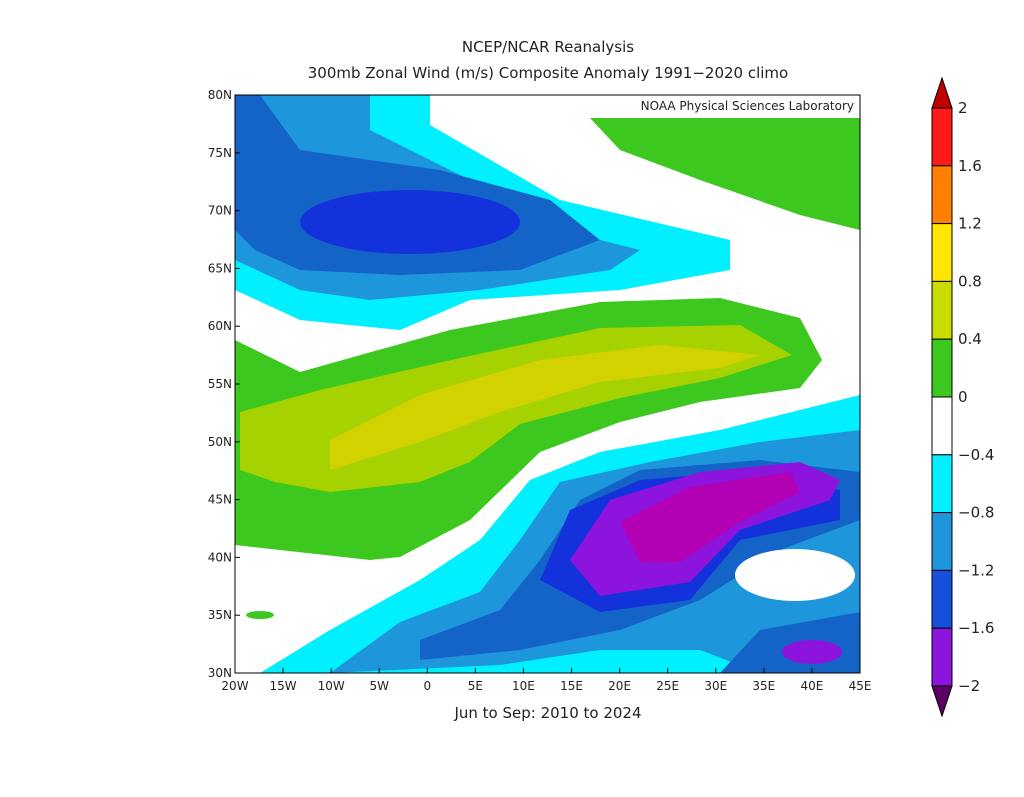 Image resolution: width=1024 pixels, height=797 pixels. I want to click on y-tick-label: 45N, so click(220, 500).